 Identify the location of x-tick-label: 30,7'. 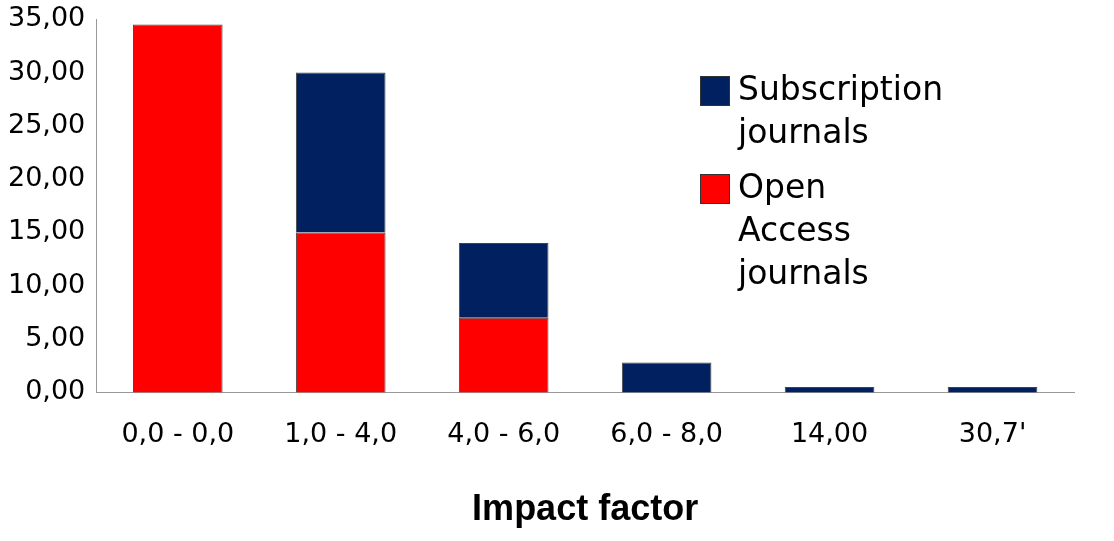
(992, 432).